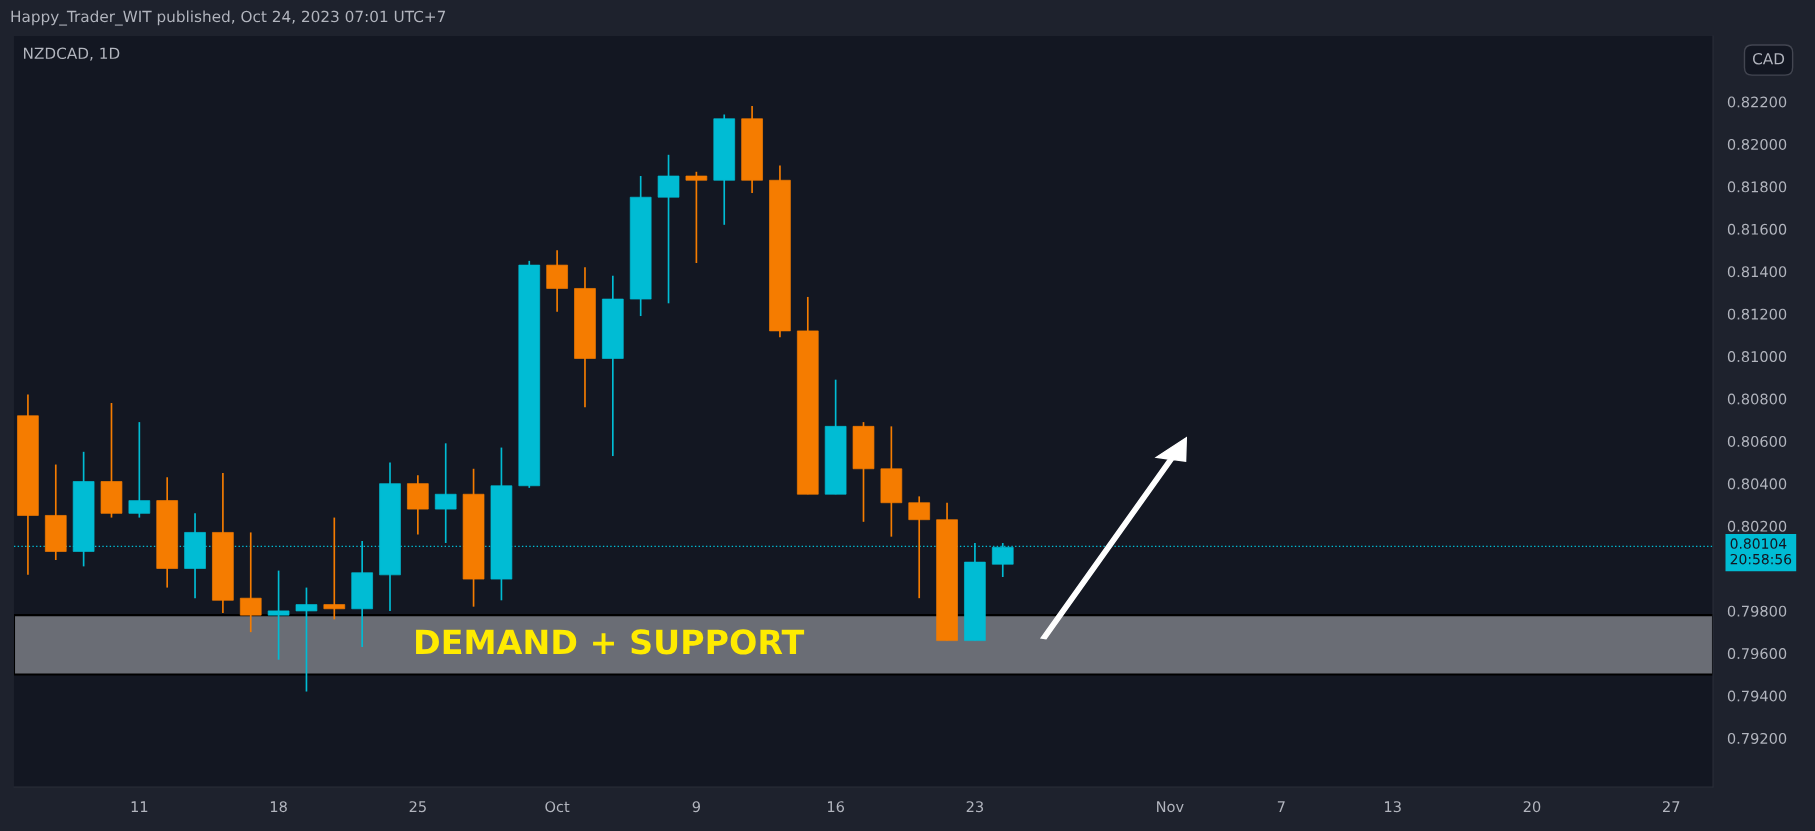 The height and width of the screenshot is (831, 1815). Describe the element at coordinates (836, 807) in the screenshot. I see `x-tick-label: 16` at that location.